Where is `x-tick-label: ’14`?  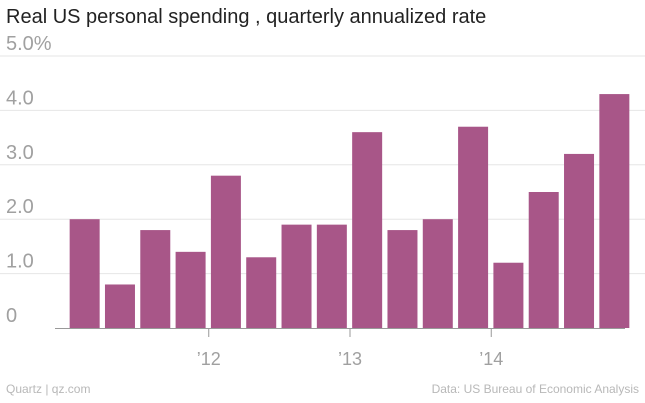
x-tick-label: ’14 is located at coordinates (491, 359).